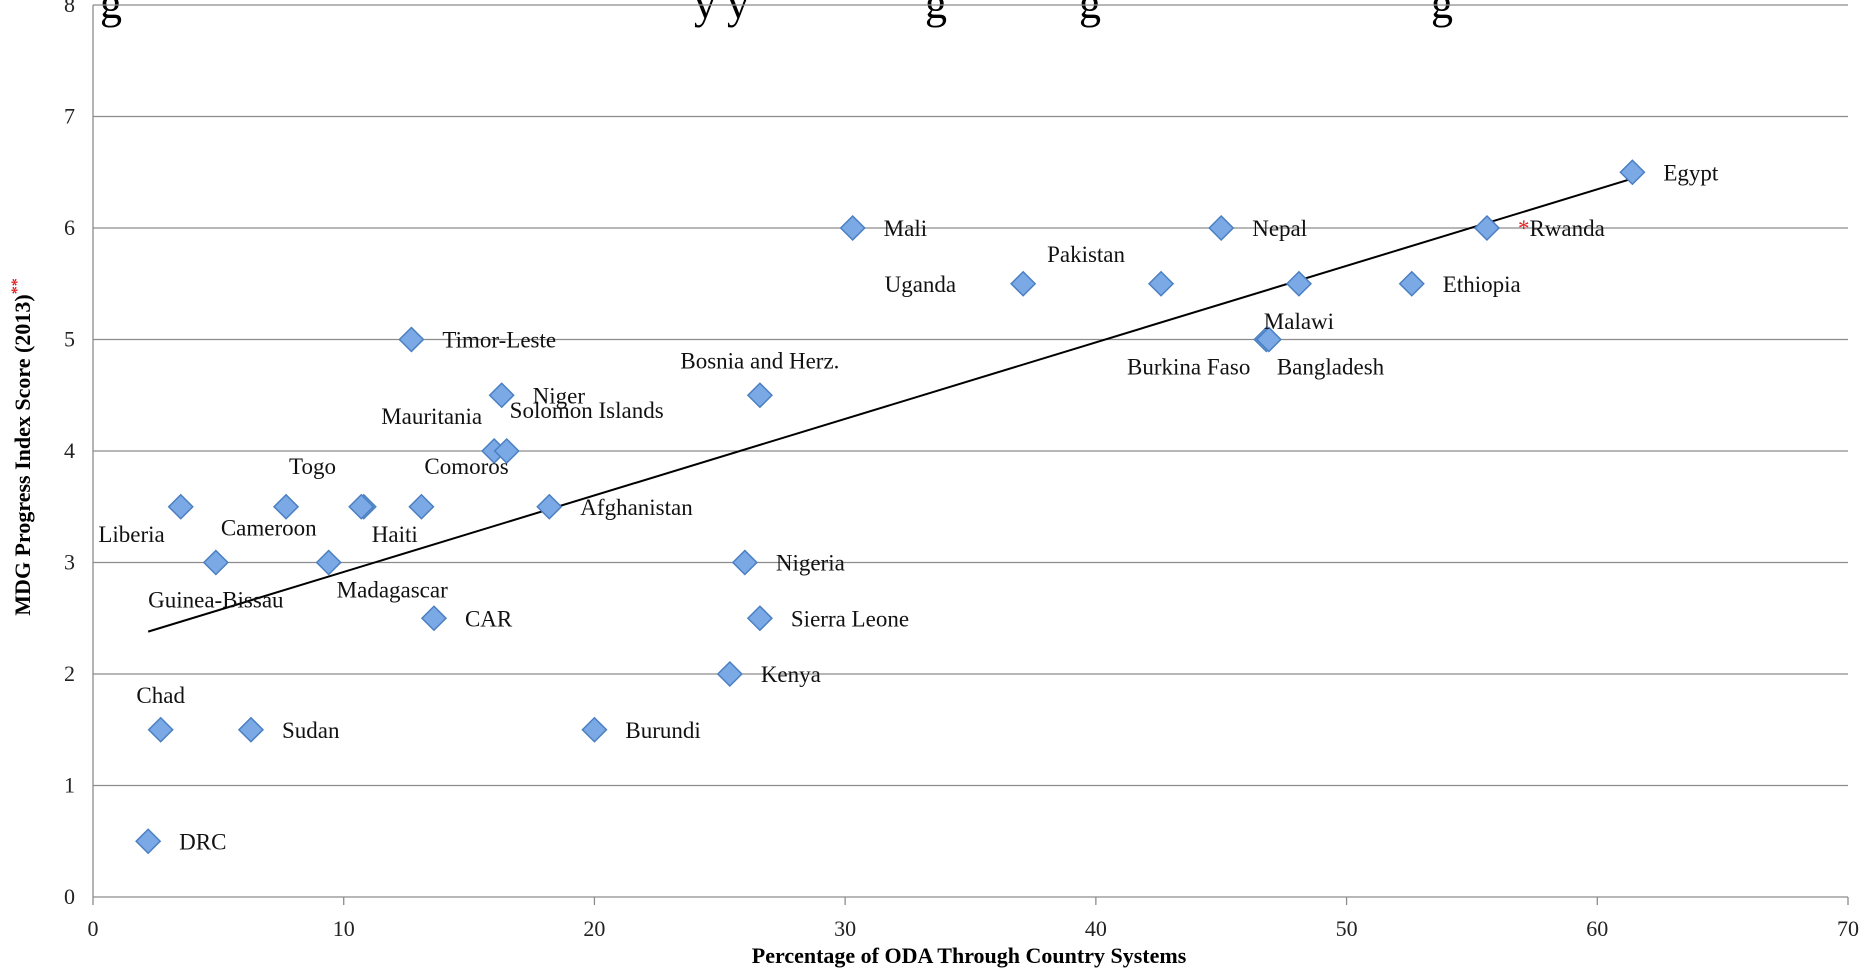  Describe the element at coordinates (549, 506) in the screenshot. I see `point-marker-afghanistan` at that location.